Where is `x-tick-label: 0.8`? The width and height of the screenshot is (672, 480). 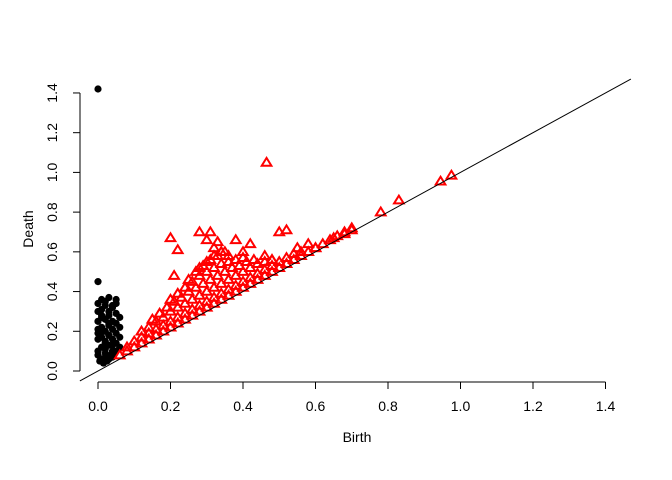 x-tick-label: 0.8 is located at coordinates (388, 406).